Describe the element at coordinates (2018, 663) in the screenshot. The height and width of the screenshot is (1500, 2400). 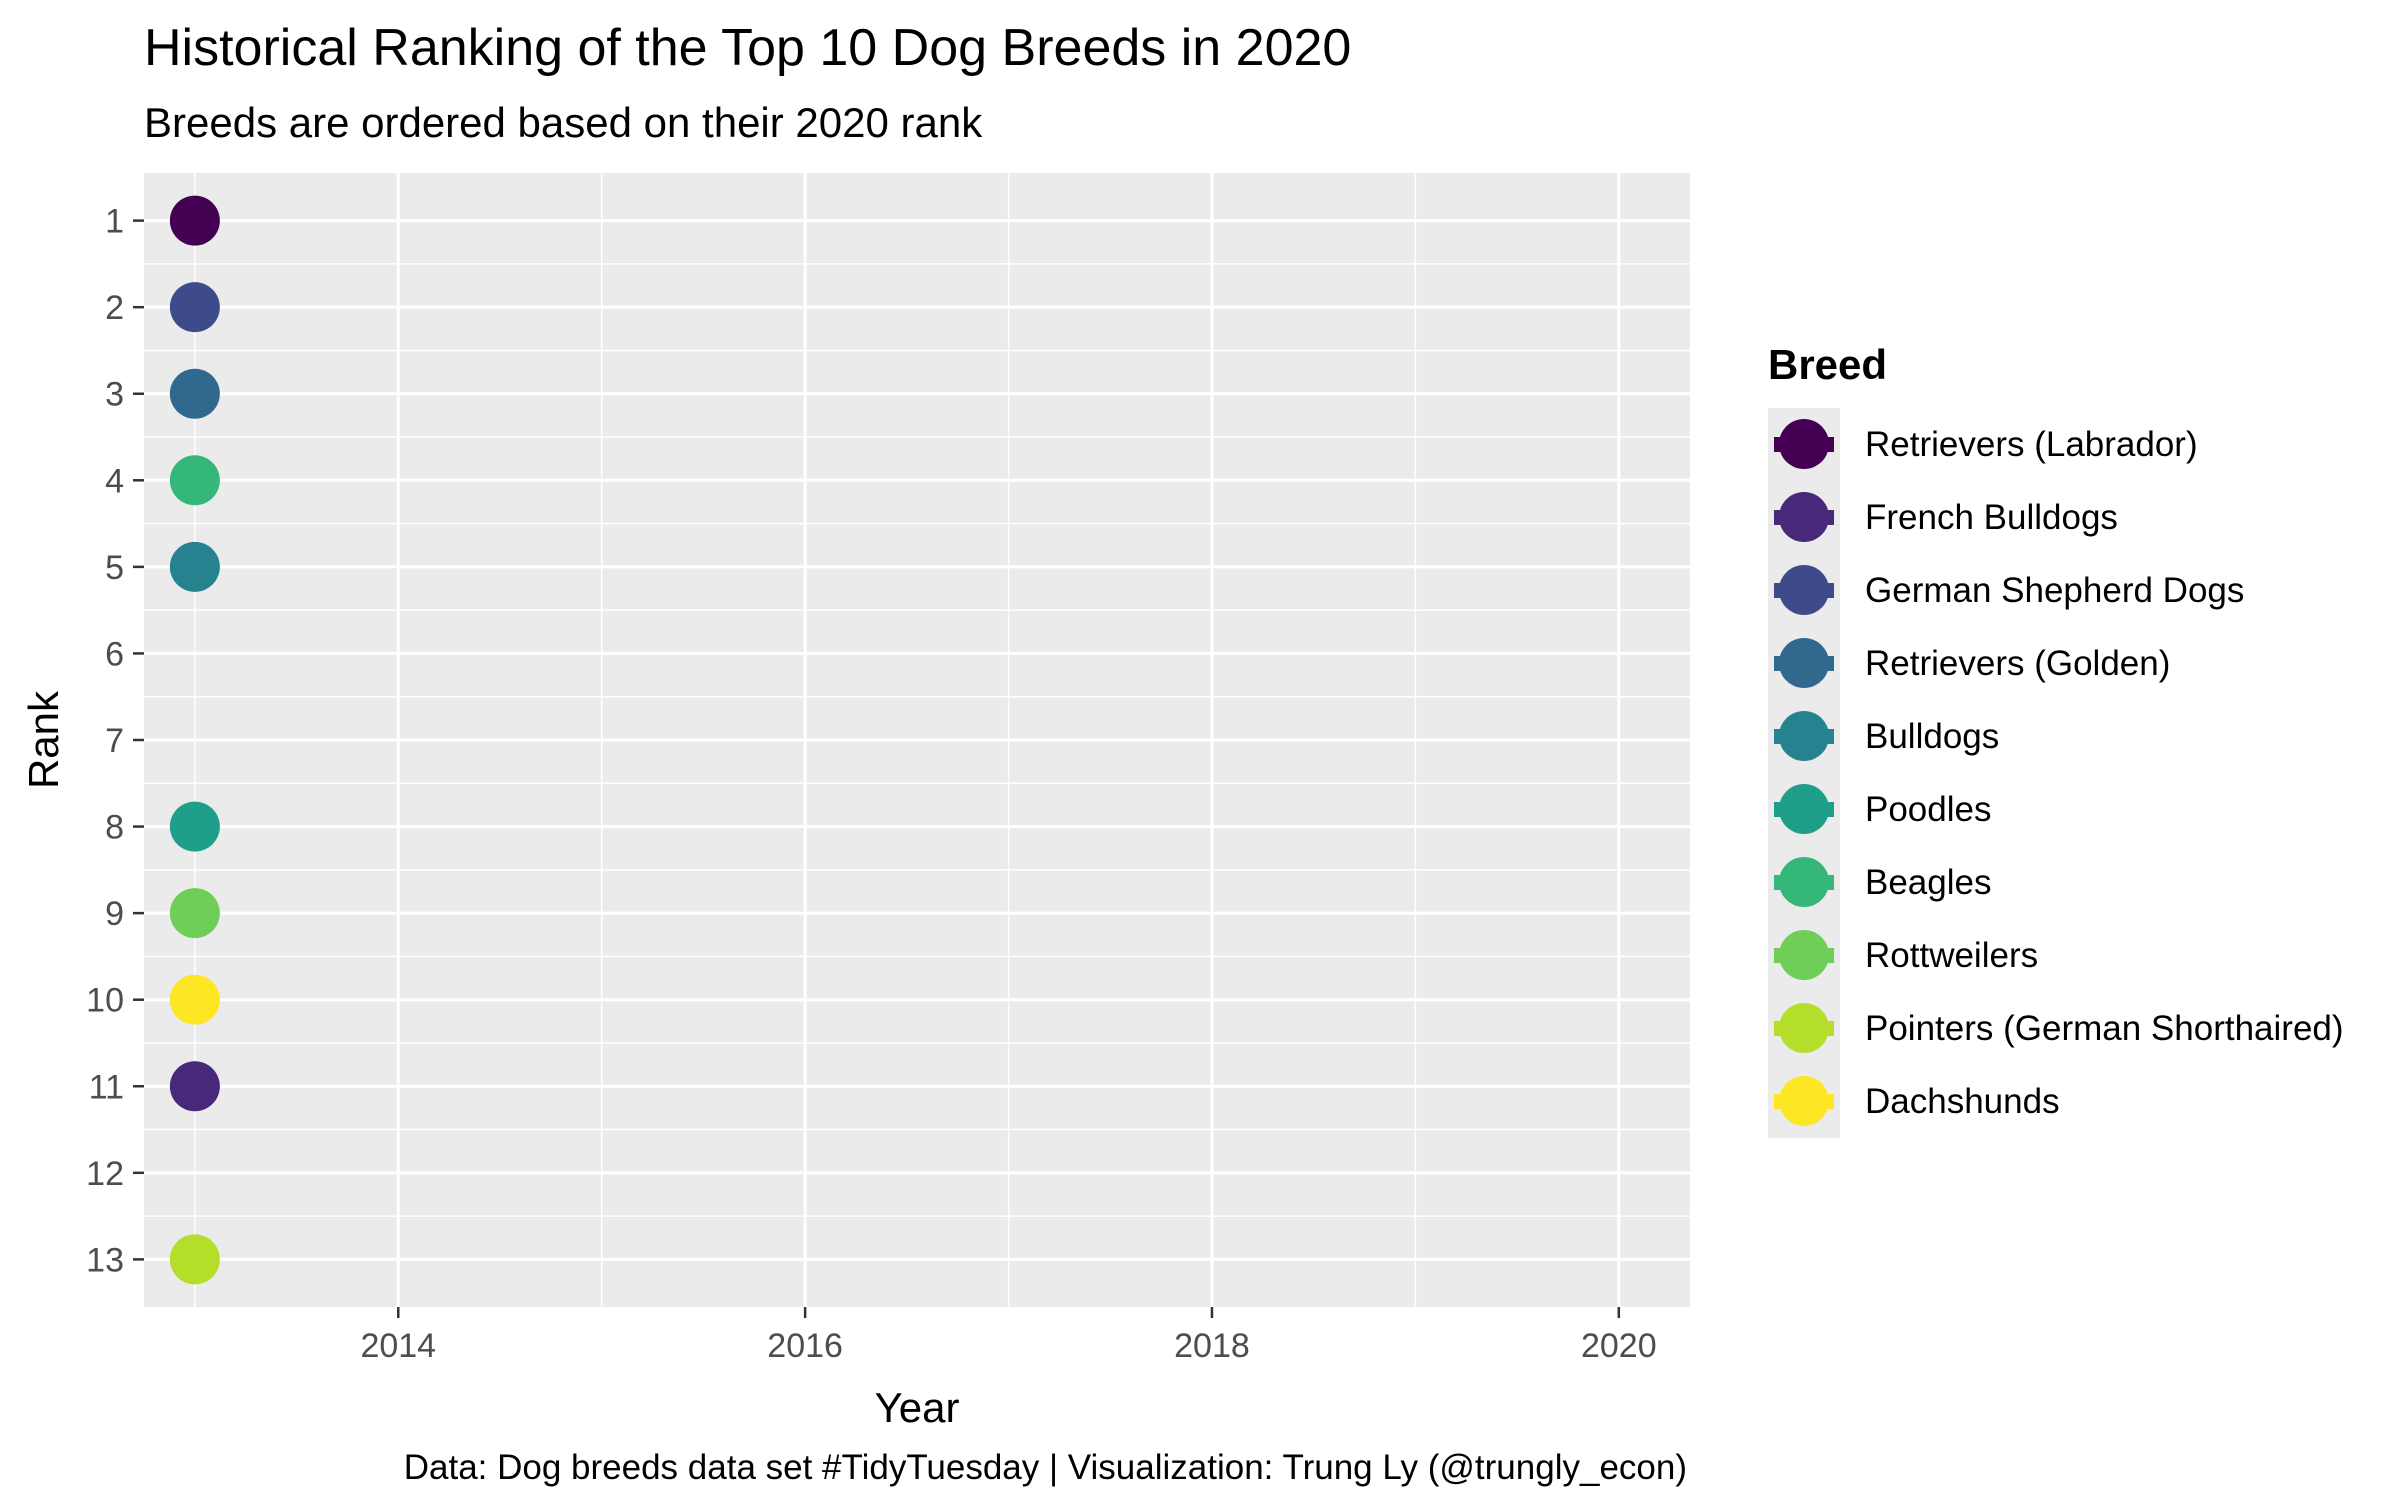
I see `legend-label: Retrievers (Golden)` at that location.